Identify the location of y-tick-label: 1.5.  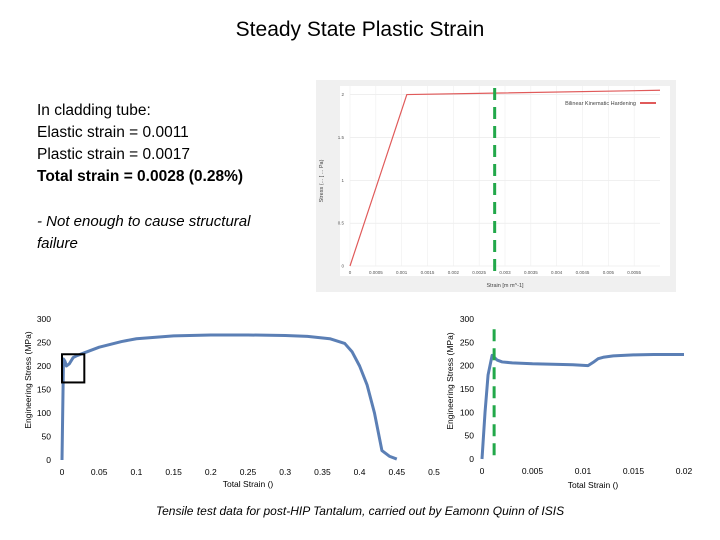
(341, 137).